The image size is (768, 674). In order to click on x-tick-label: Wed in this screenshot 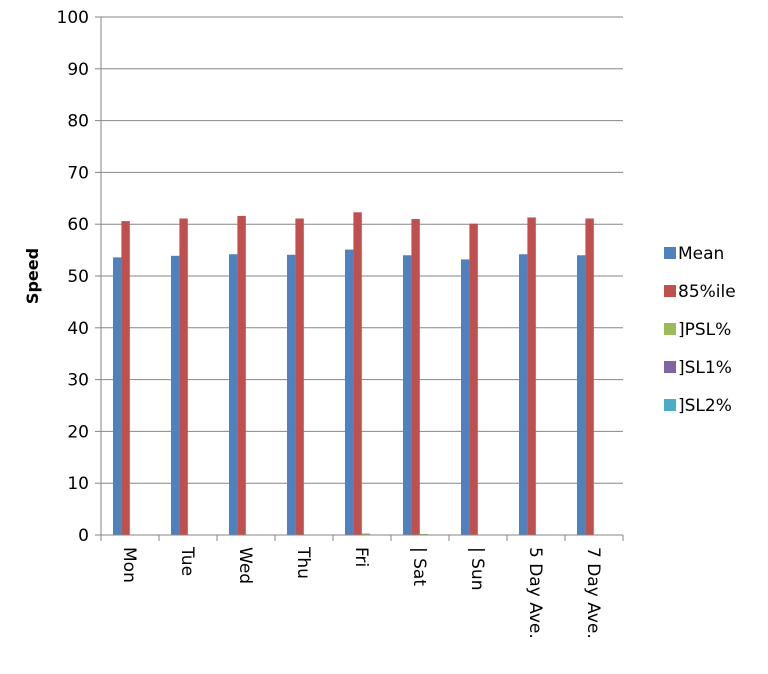, I will do `click(245, 565)`.